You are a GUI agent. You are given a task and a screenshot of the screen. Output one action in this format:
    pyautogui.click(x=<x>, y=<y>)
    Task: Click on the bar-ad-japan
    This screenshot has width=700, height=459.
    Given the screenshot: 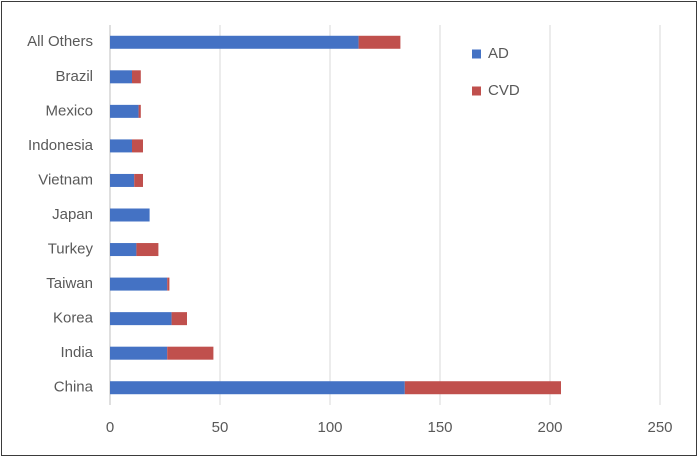 What is the action you would take?
    pyautogui.click(x=130, y=215)
    